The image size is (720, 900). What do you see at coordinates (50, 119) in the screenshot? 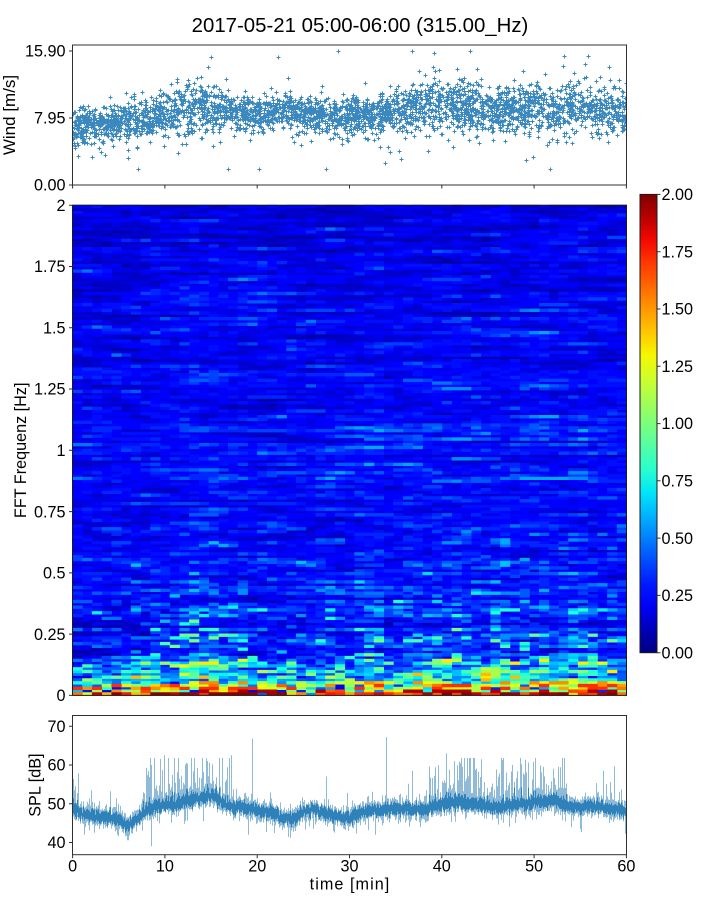
I see `svg-text: 7.95` at bounding box center [50, 119].